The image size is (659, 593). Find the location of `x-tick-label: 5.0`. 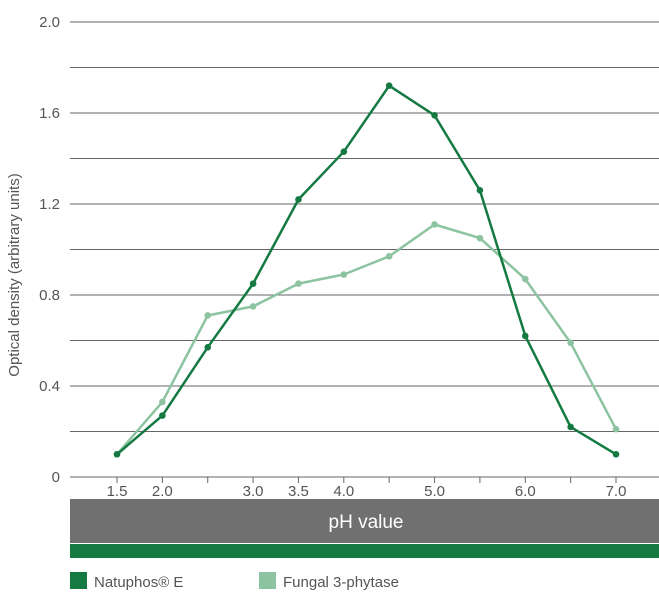

x-tick-label: 5.0 is located at coordinates (434, 491).